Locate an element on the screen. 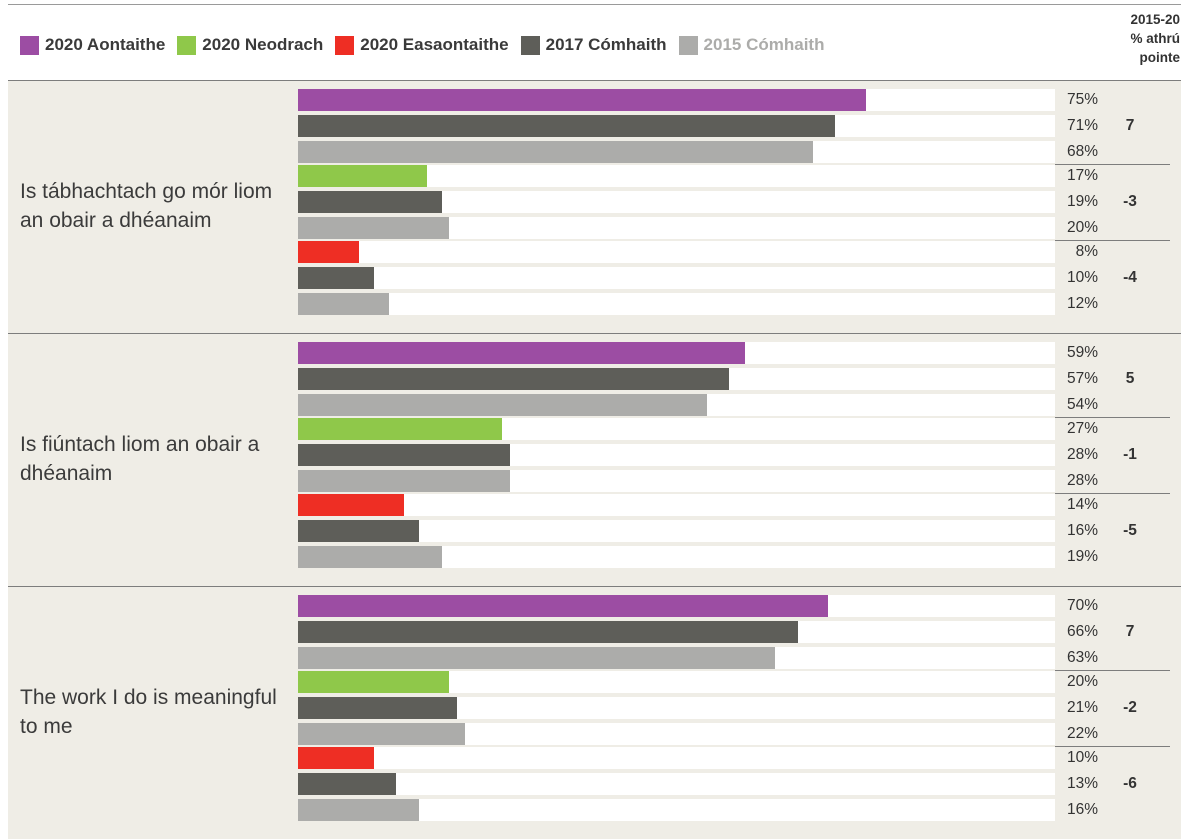  change-header-line-1: 2015-20 is located at coordinates (1155, 19).